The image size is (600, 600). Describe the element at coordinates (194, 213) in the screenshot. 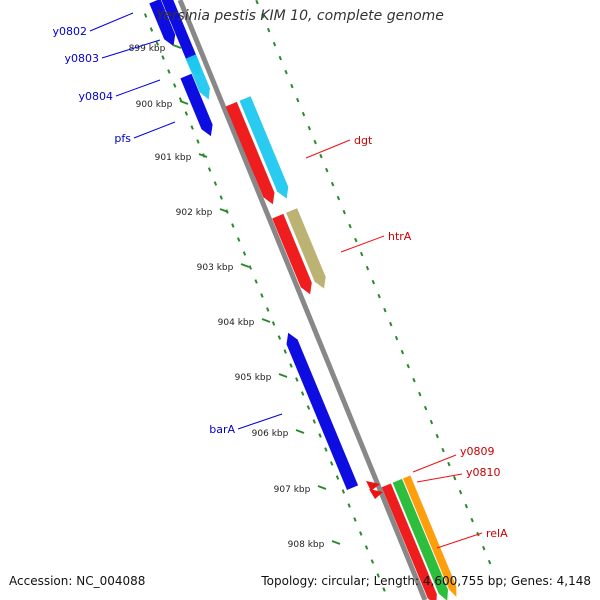

I see `scale-label: 902 kbp` at that location.